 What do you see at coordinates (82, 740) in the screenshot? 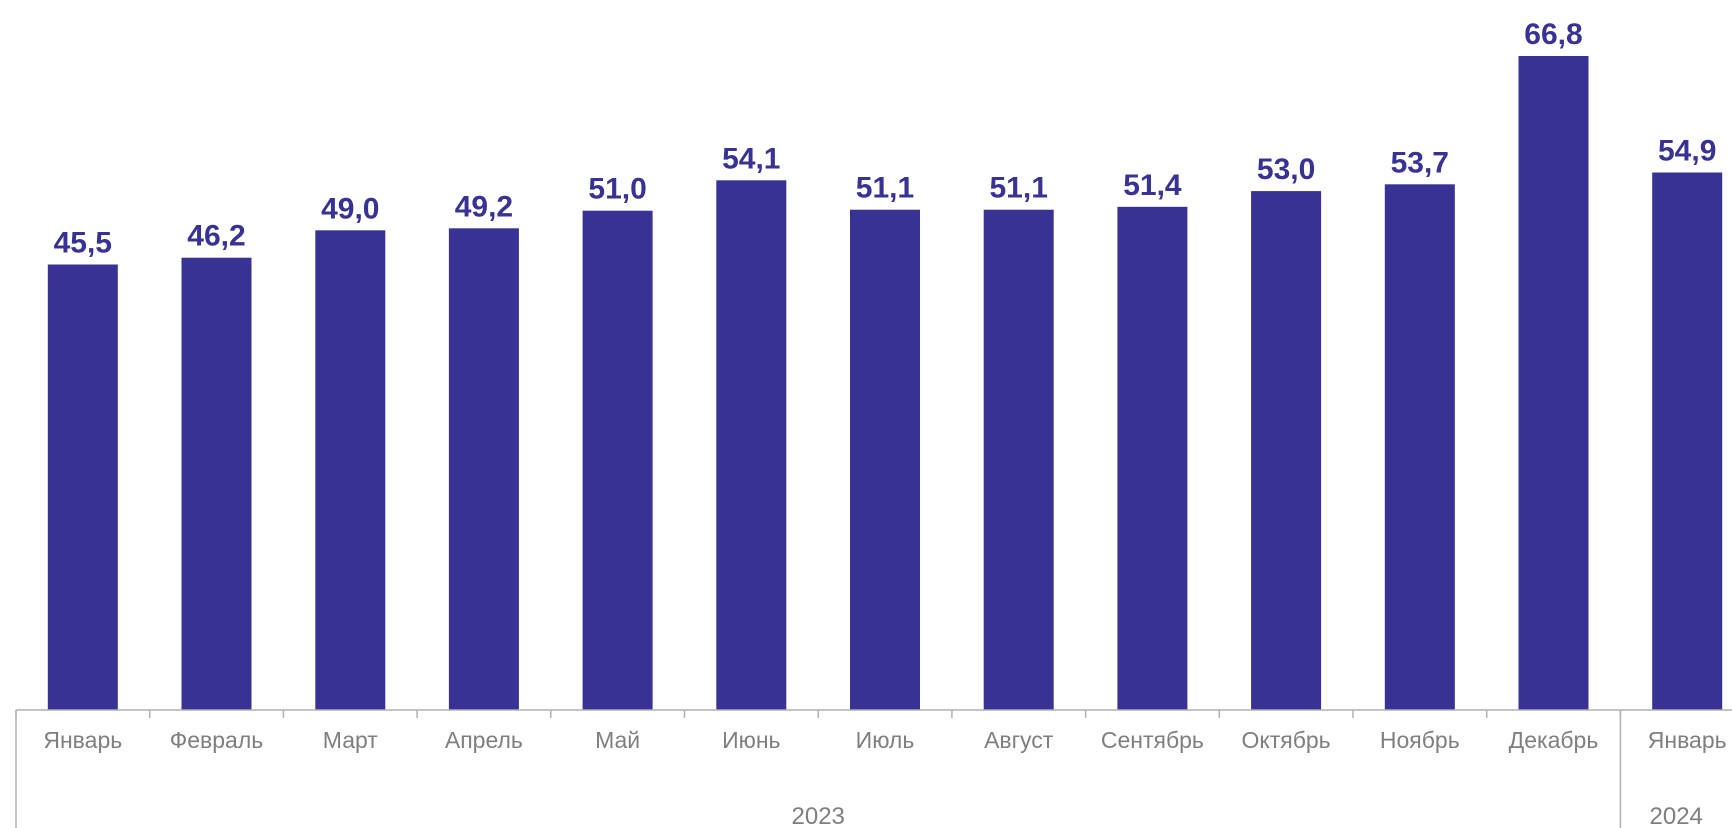
I see `x-tick-label-1: Январь` at bounding box center [82, 740].